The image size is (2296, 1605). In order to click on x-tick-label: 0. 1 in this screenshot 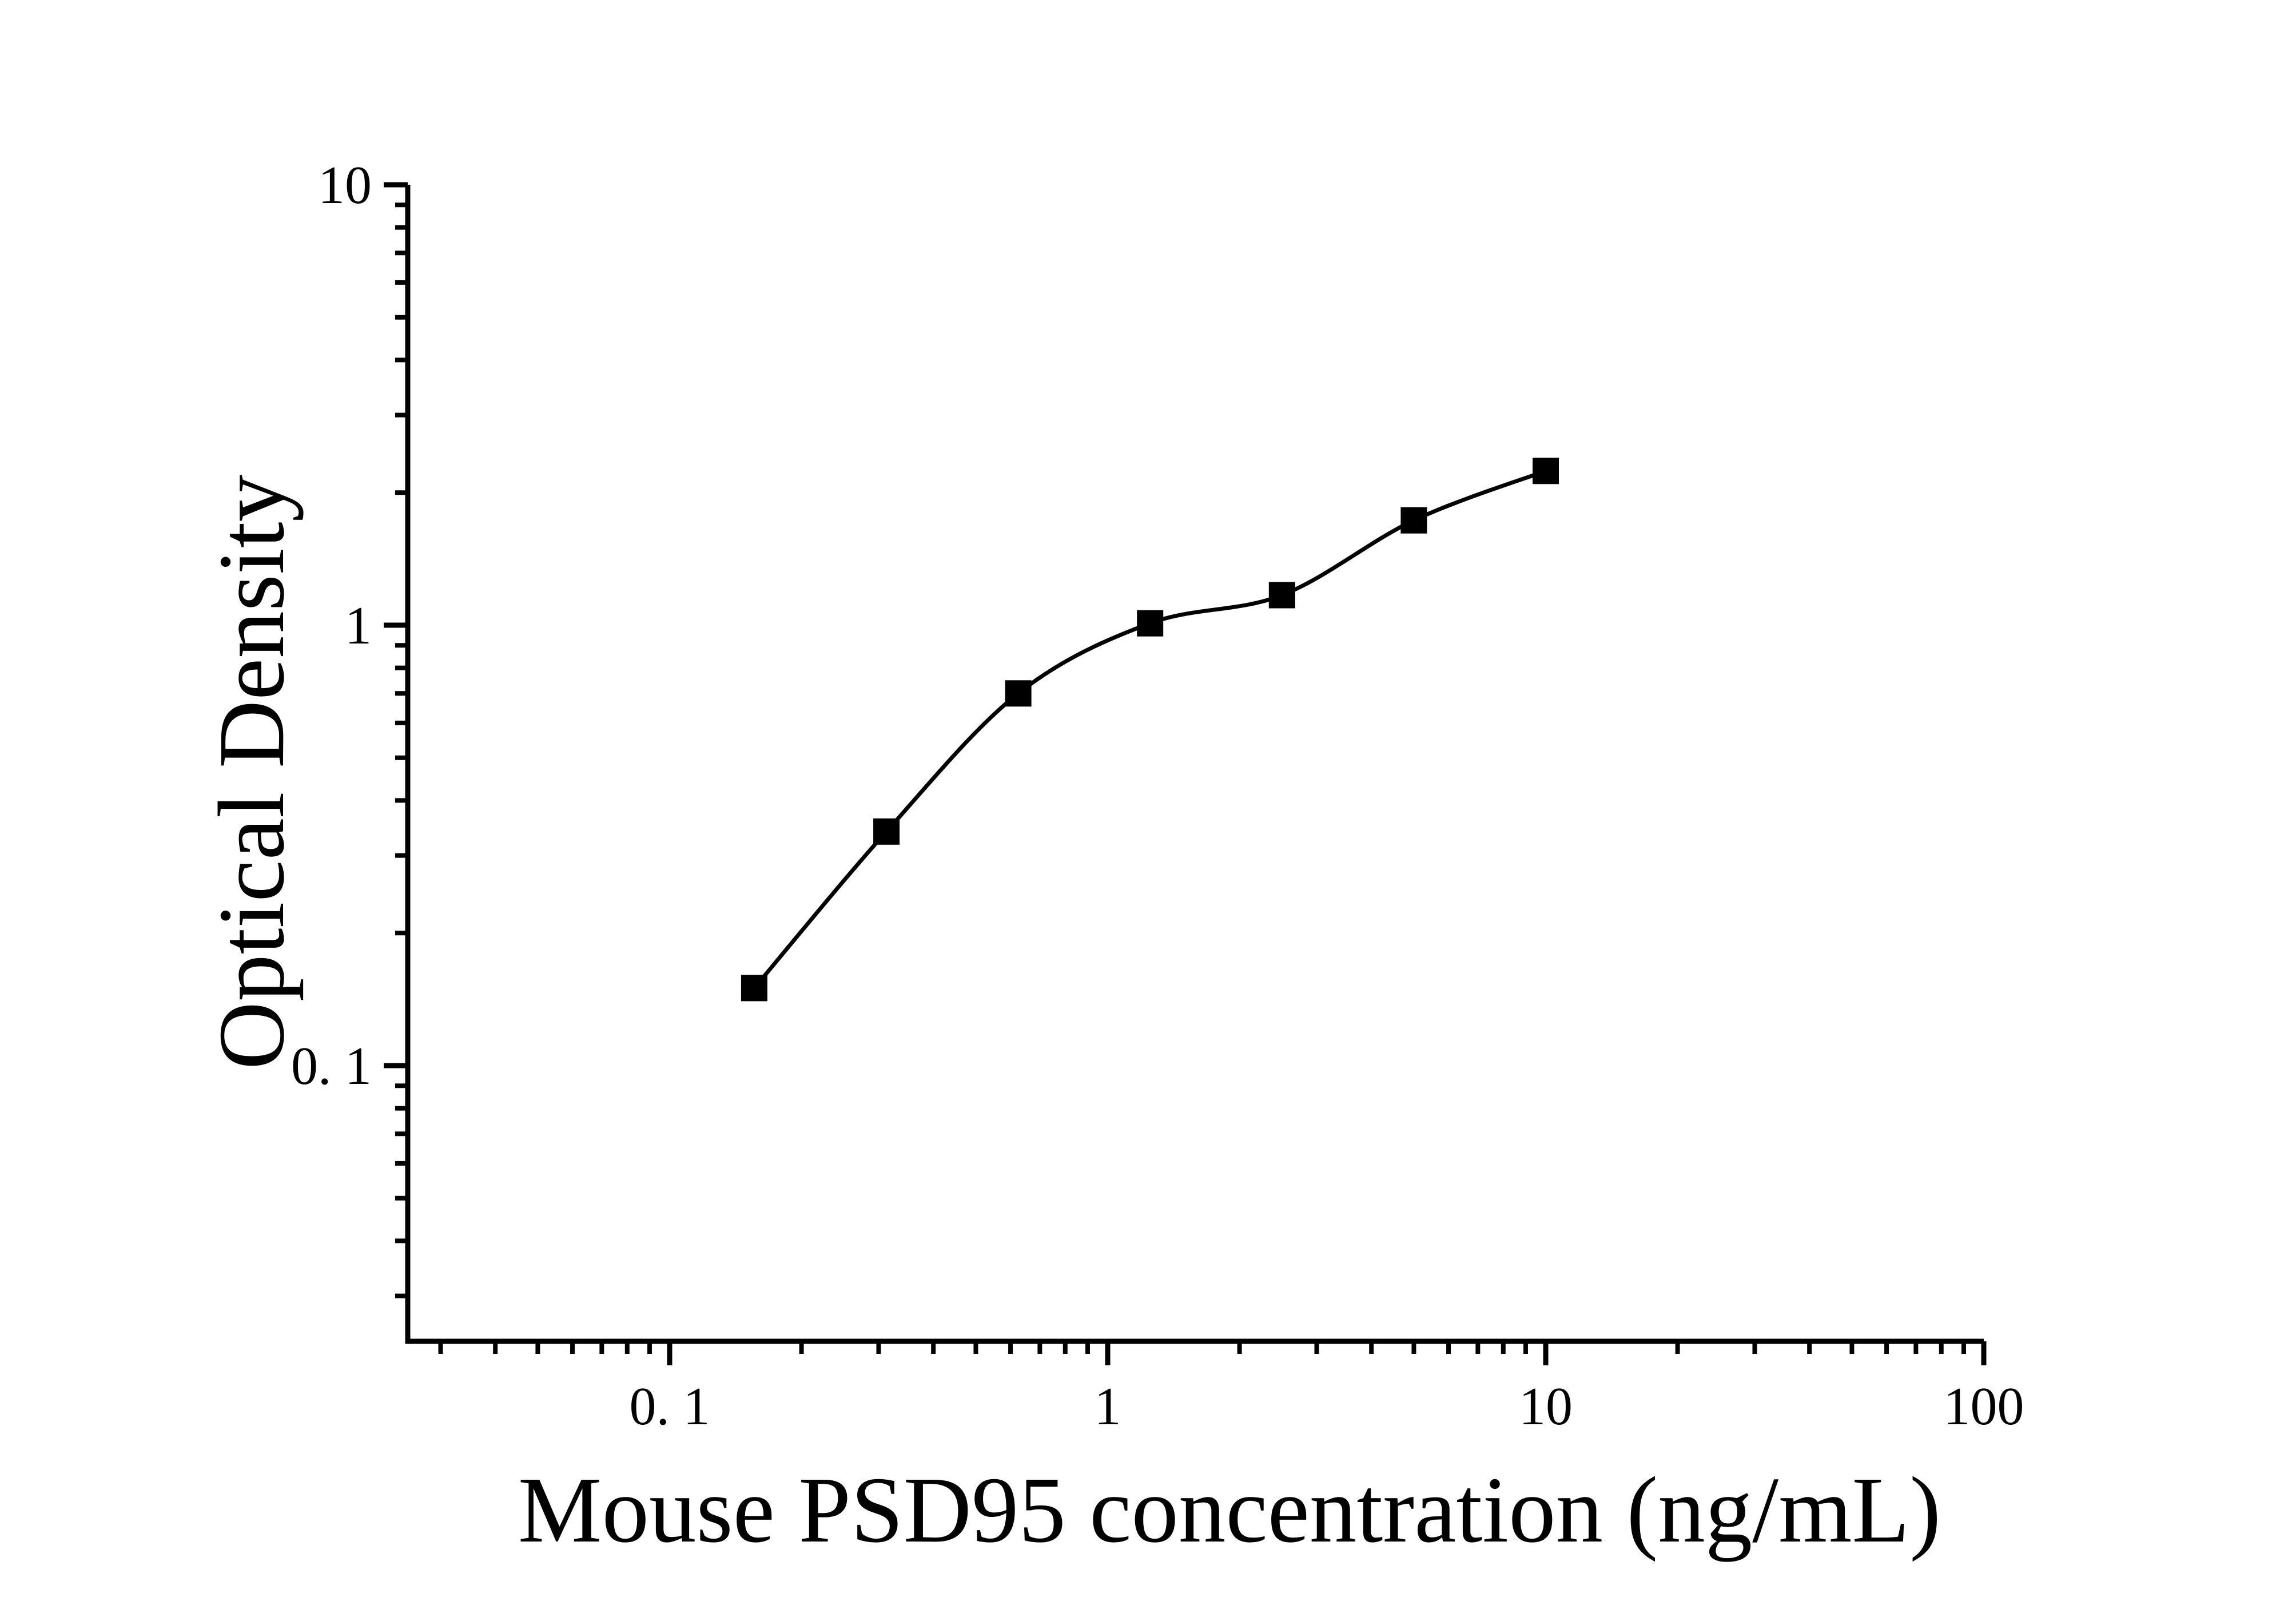, I will do `click(670, 1406)`.